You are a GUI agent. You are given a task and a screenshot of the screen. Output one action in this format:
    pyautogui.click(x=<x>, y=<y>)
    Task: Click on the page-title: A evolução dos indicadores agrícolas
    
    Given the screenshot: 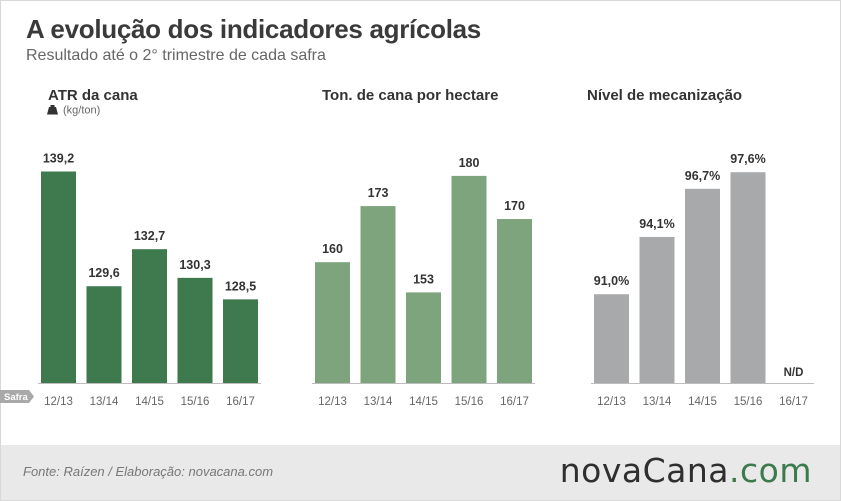 What is the action you would take?
    pyautogui.click(x=253, y=29)
    